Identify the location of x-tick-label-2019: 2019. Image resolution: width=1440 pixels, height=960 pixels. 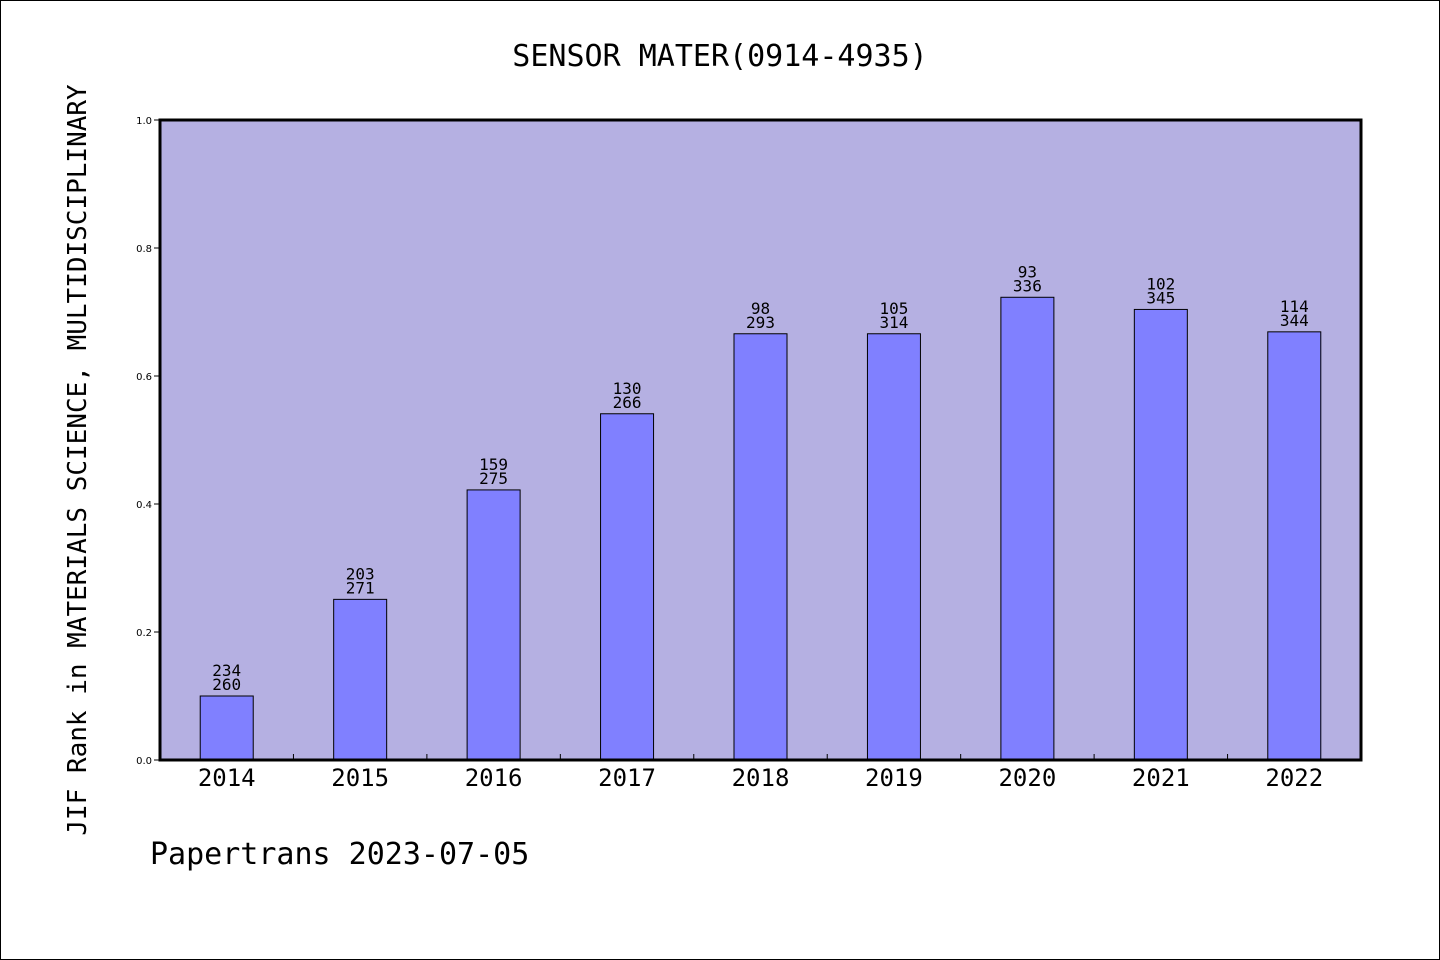
(894, 778).